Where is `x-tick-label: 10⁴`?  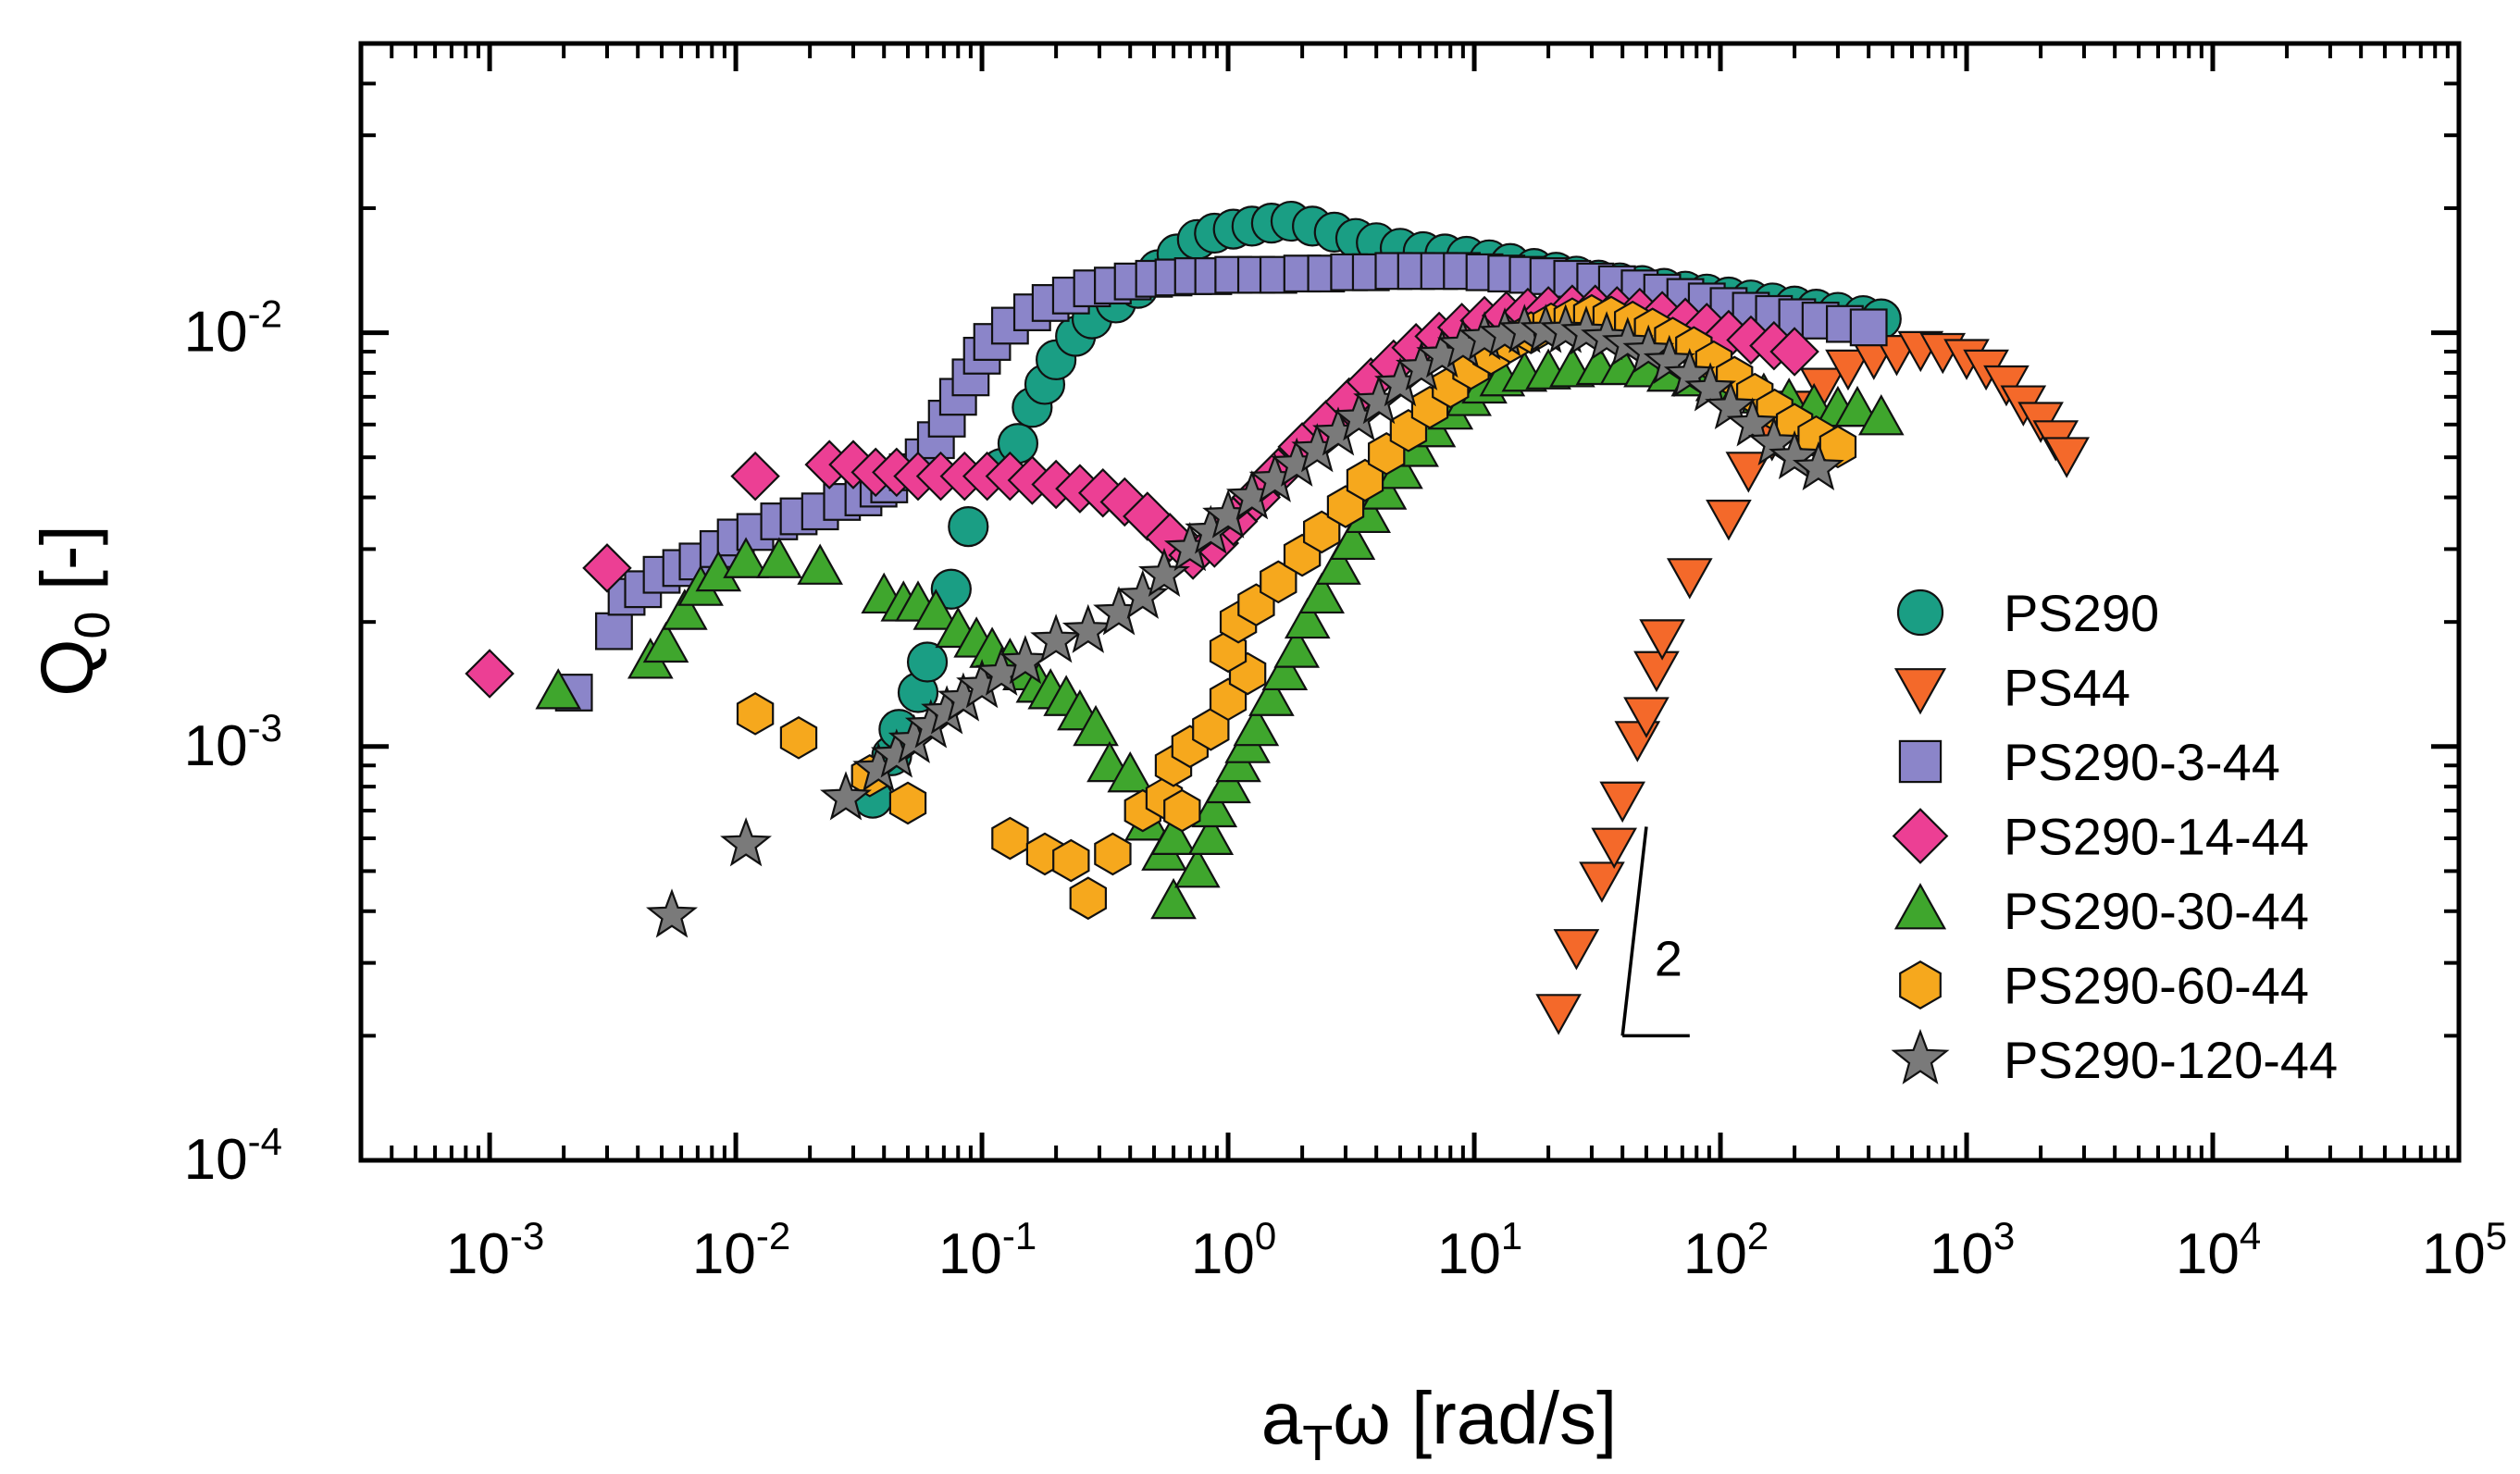
x-tick-label: 10⁴ is located at coordinates (2218, 1250).